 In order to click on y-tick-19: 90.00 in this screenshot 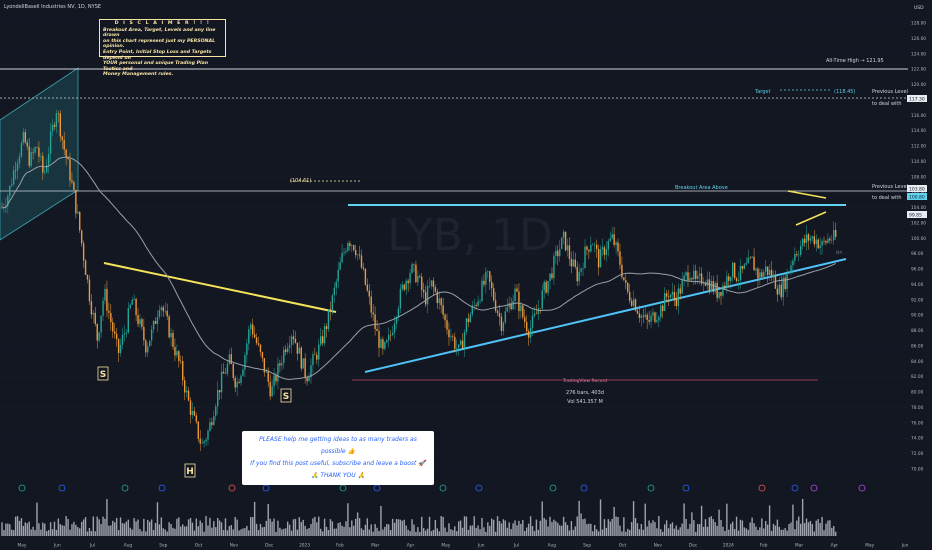, I will do `click(917, 316)`.